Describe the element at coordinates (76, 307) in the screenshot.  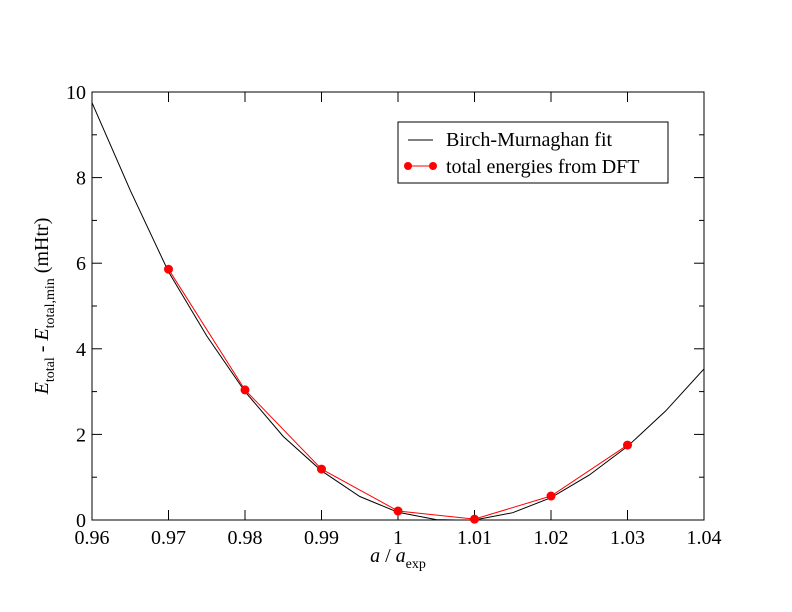
I see `y-tick-labels: 0 2 4 6 8 10` at that location.